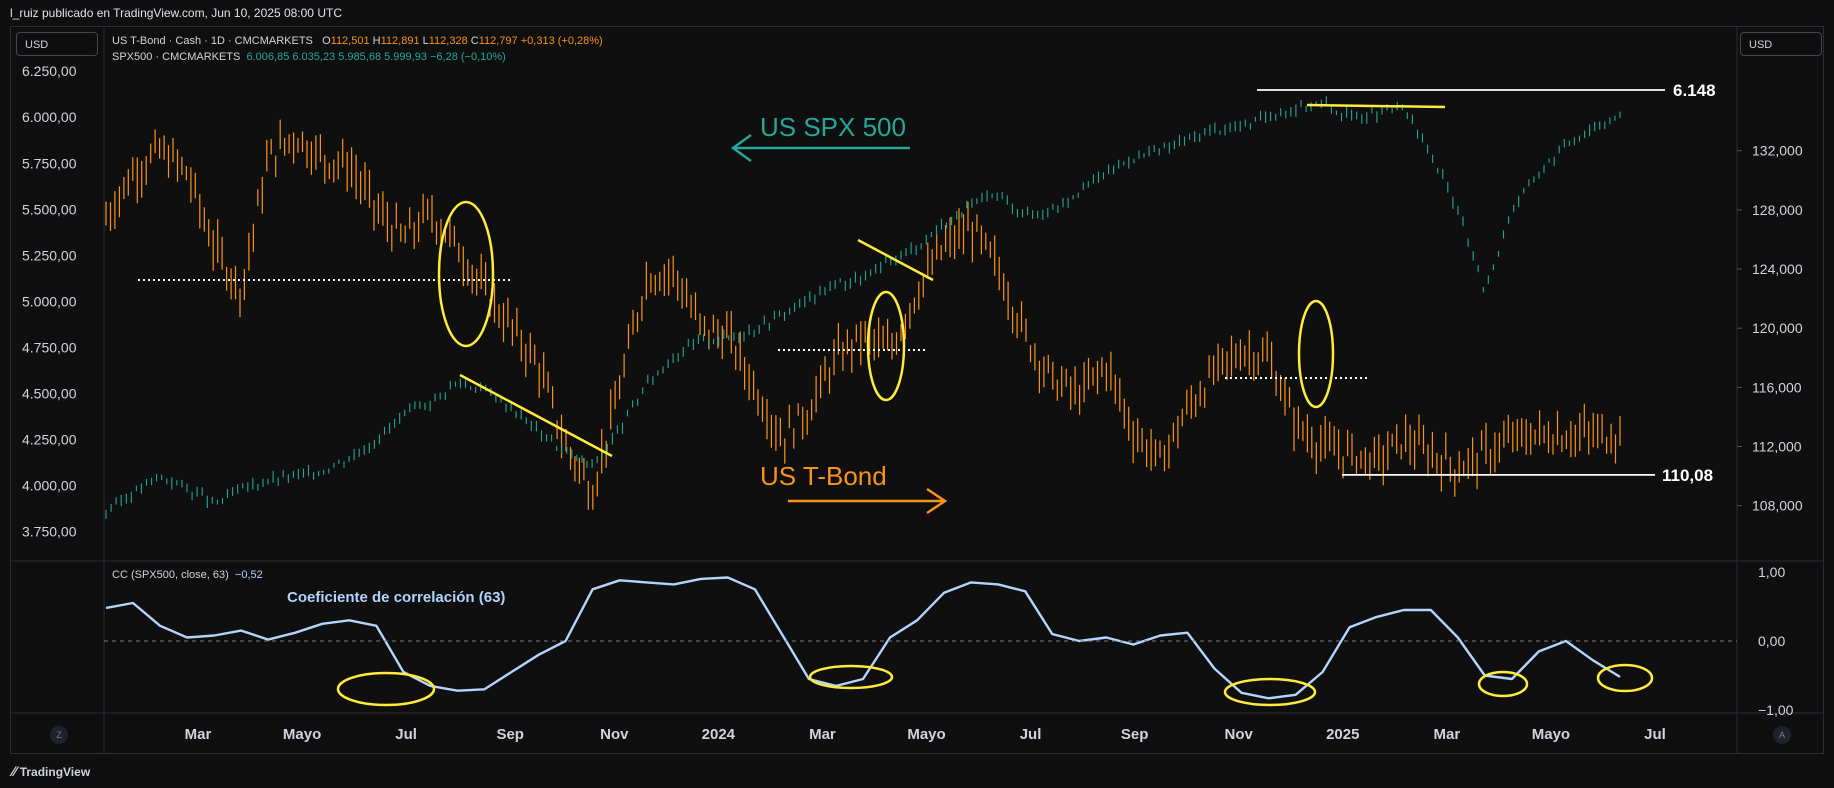  What do you see at coordinates (498, 41) in the screenshot?
I see `legend-close: 112,797` at bounding box center [498, 41].